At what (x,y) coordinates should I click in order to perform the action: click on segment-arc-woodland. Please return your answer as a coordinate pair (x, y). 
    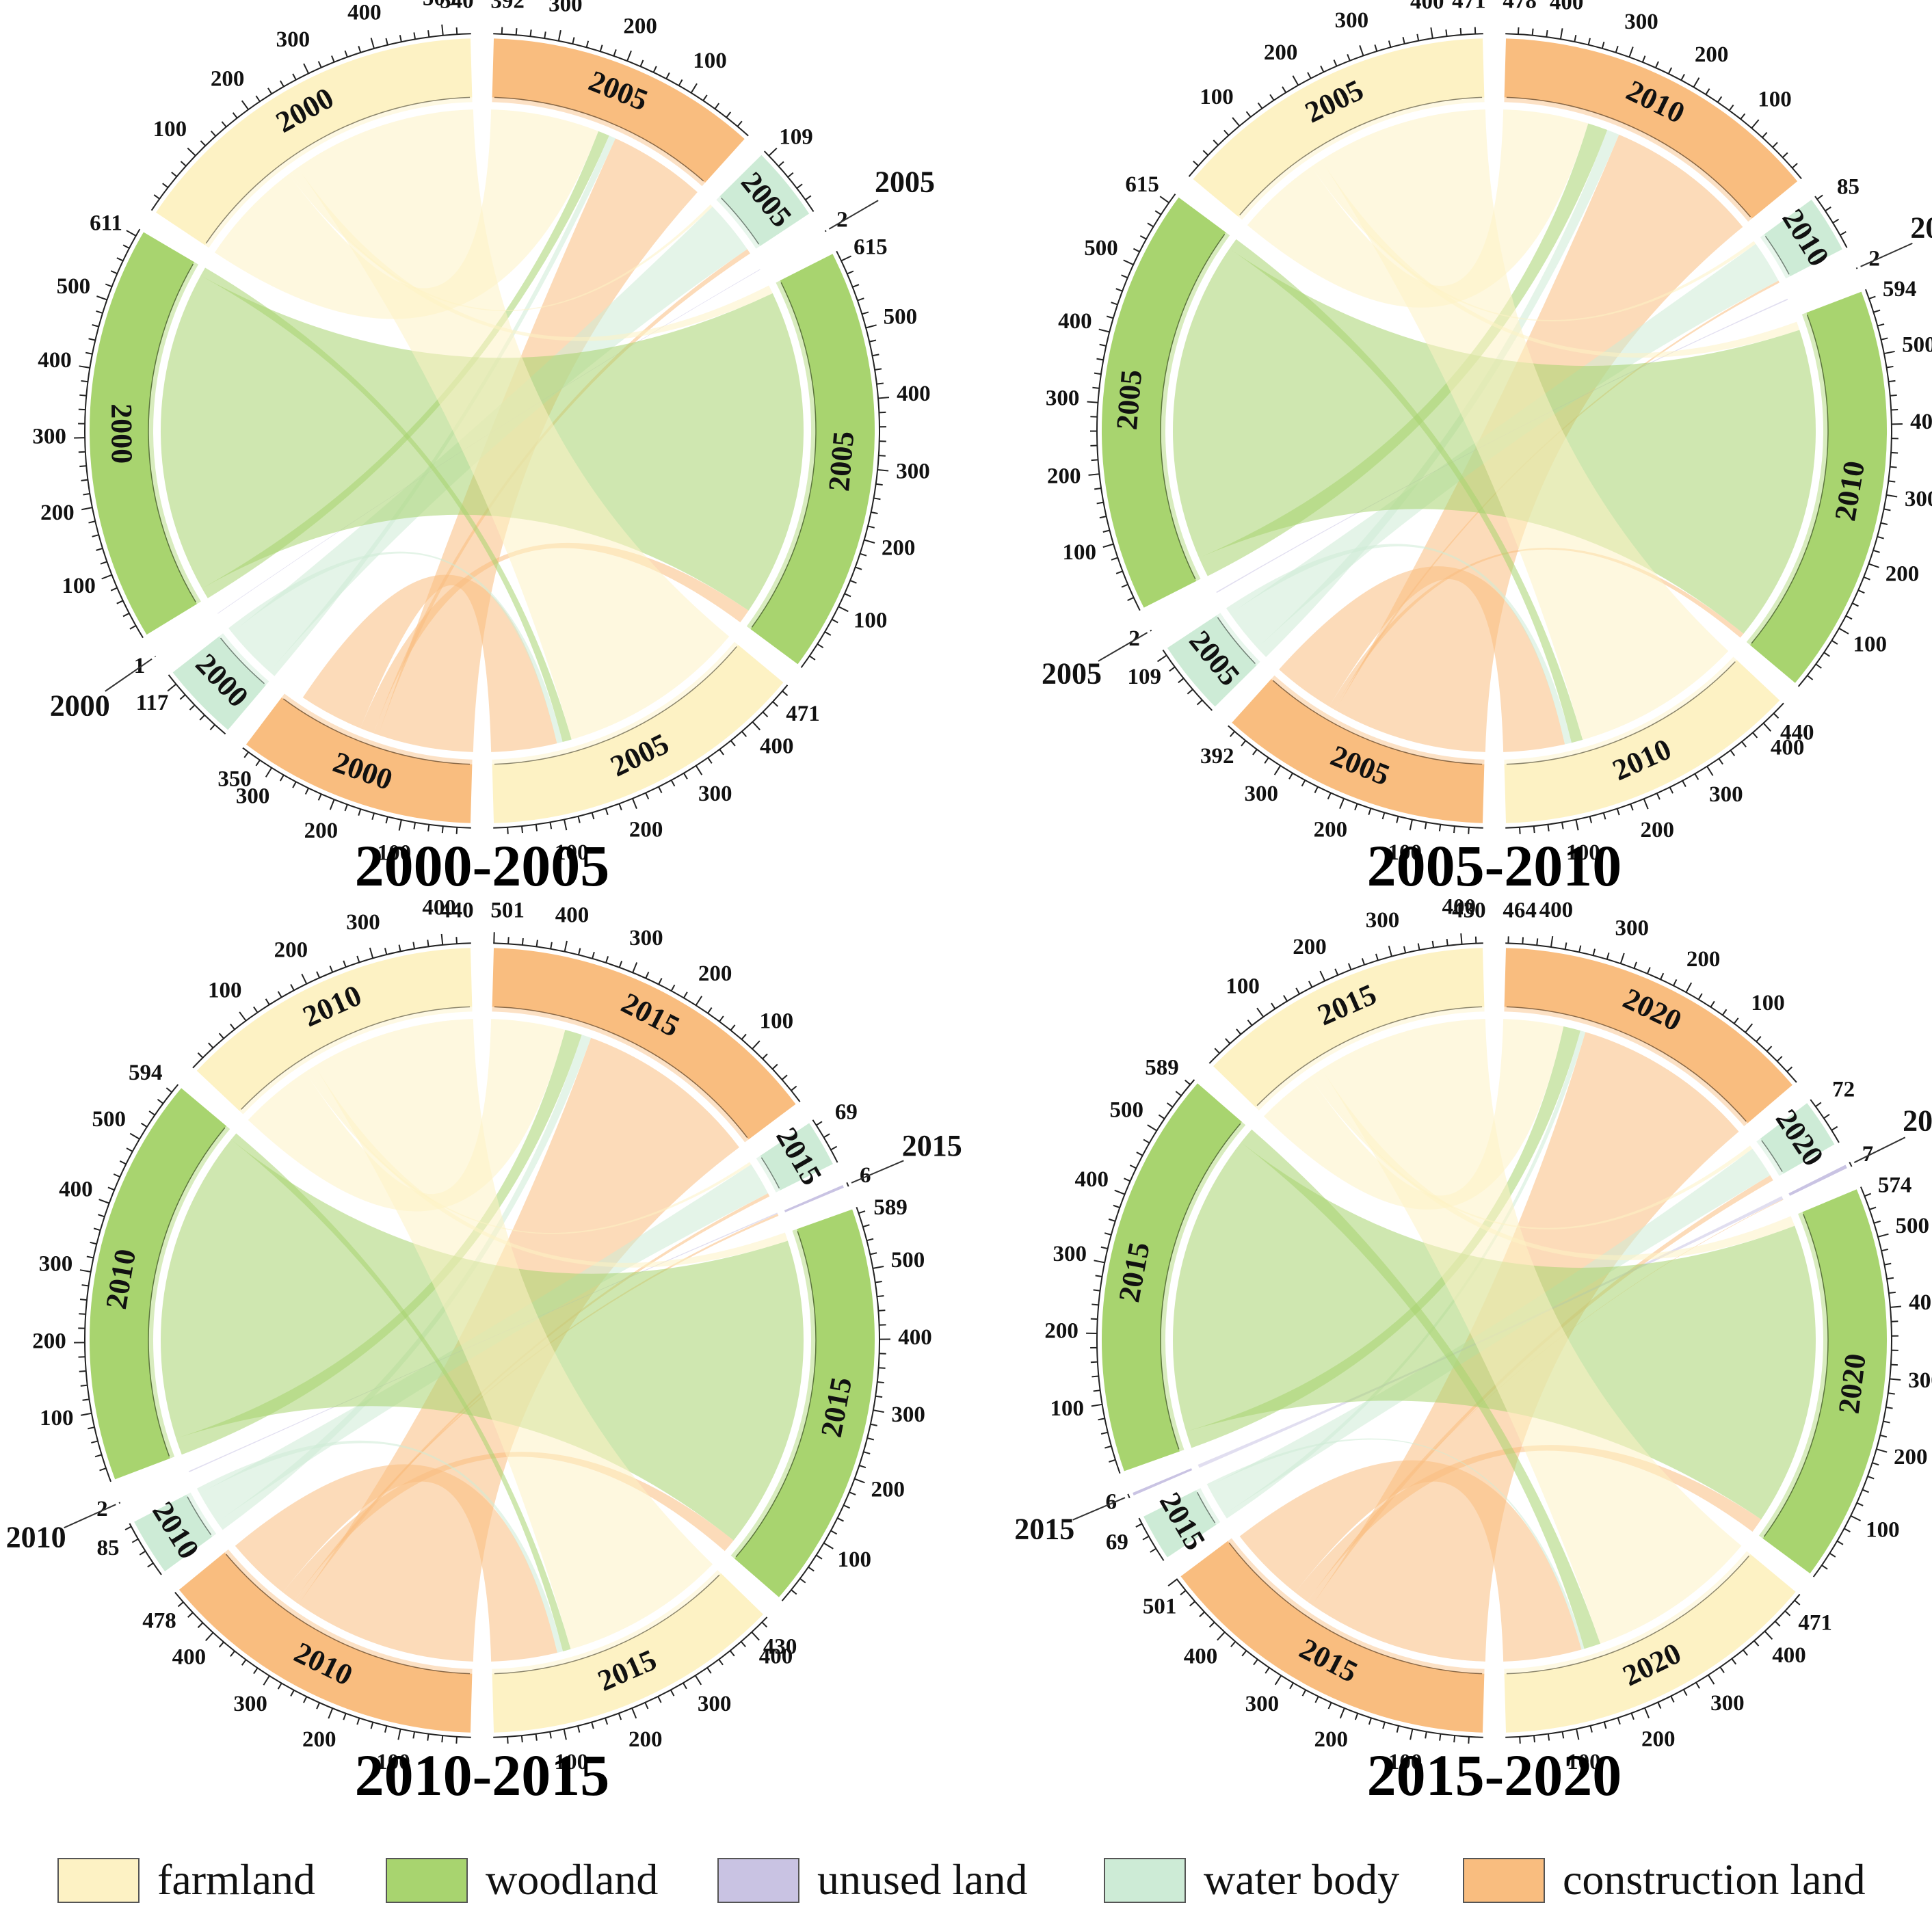
    Looking at the image, I should click on (1816, 487).